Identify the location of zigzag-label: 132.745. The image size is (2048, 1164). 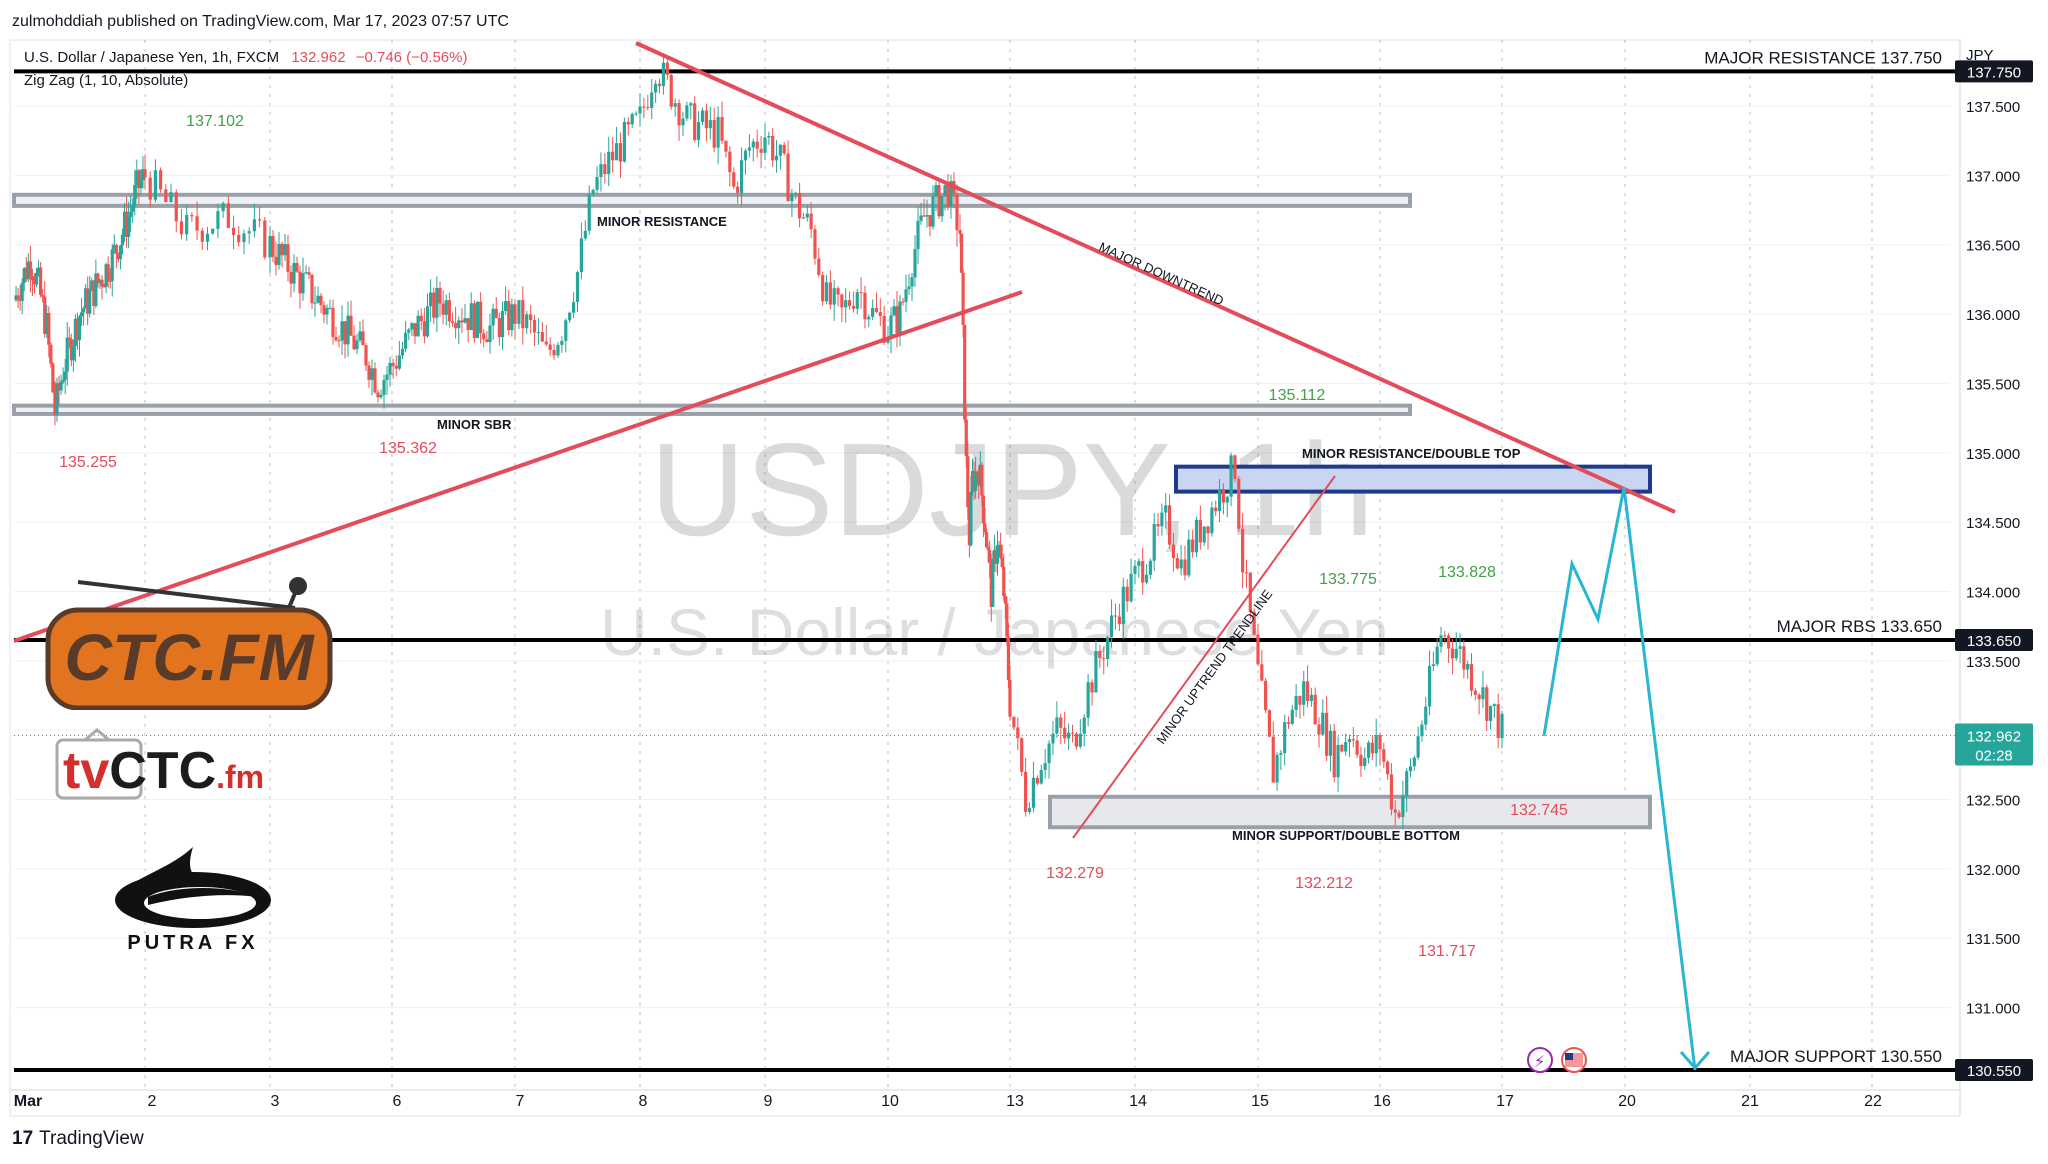
(1539, 810).